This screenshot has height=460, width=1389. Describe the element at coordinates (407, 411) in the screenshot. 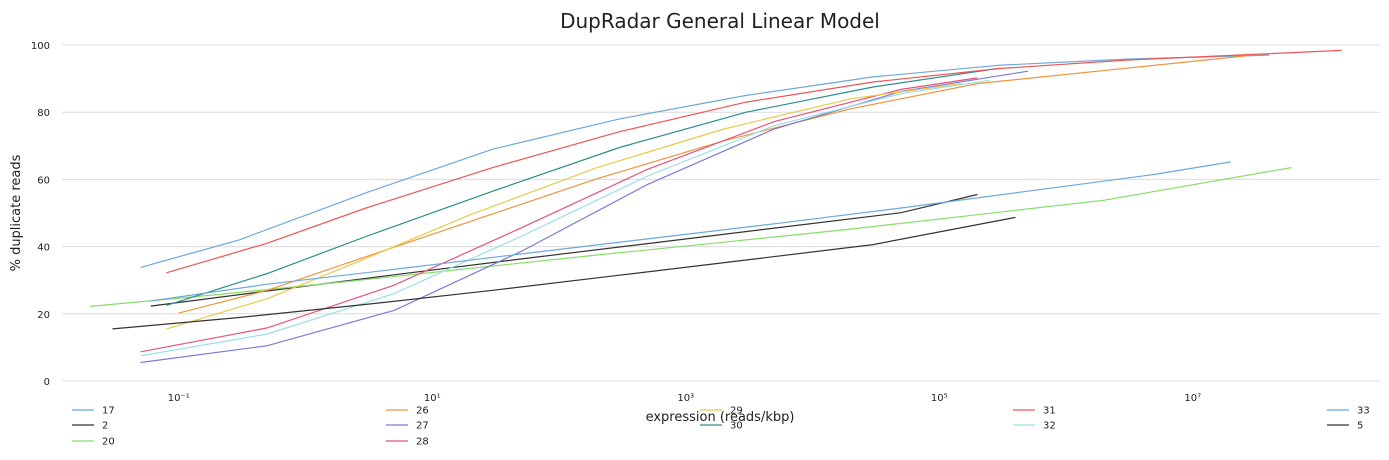

I see `legend-item-26: 26` at that location.